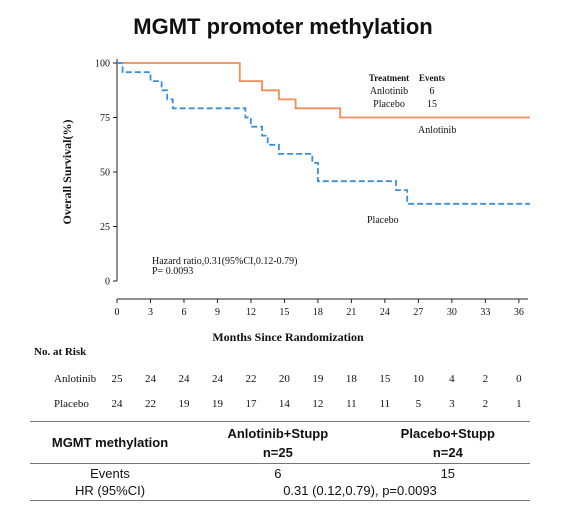  Describe the element at coordinates (183, 312) in the screenshot. I see `x-tick-label: 6` at that location.